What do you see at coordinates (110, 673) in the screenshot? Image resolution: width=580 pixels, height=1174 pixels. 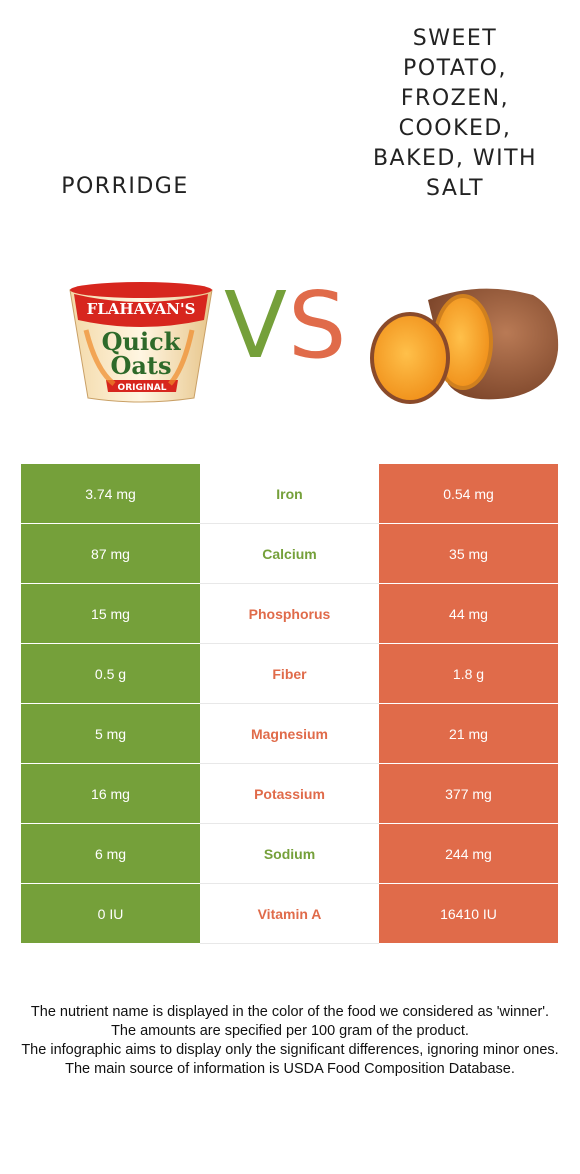 I see `left-value: 0.5 g` at bounding box center [110, 673].